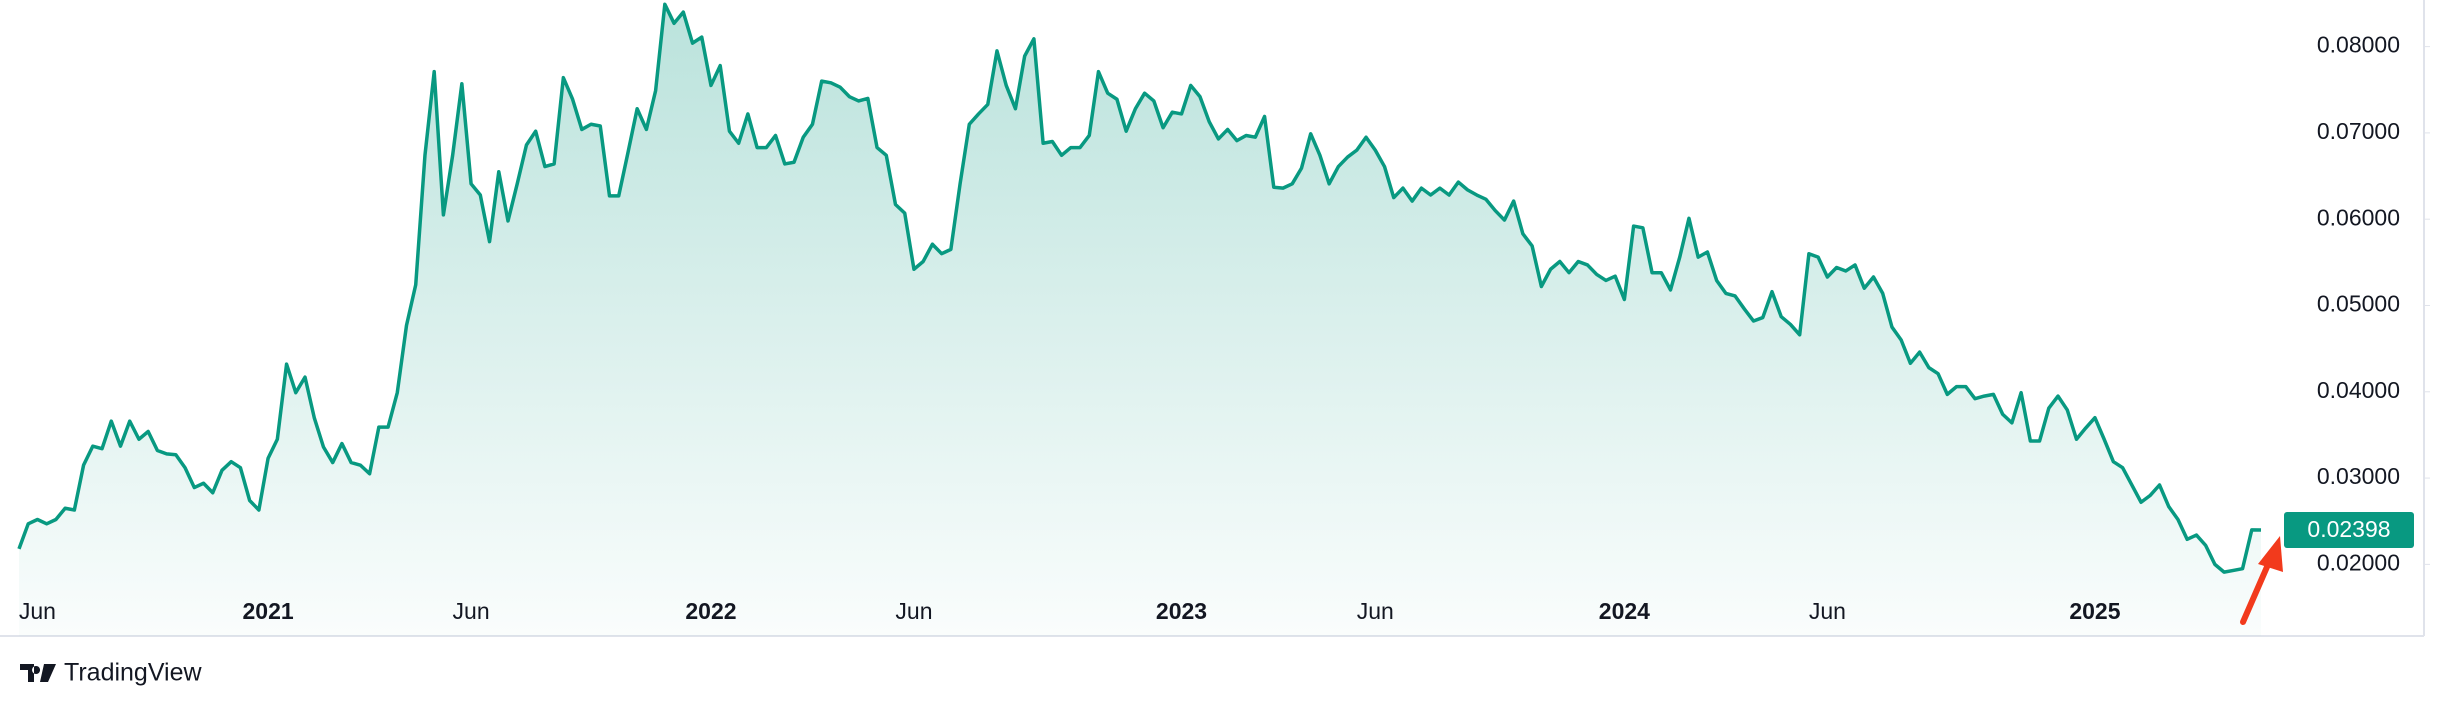 Image resolution: width=2444 pixels, height=709 pixels. Describe the element at coordinates (2358, 131) in the screenshot. I see `y-tick-label: 0.07000` at that location.